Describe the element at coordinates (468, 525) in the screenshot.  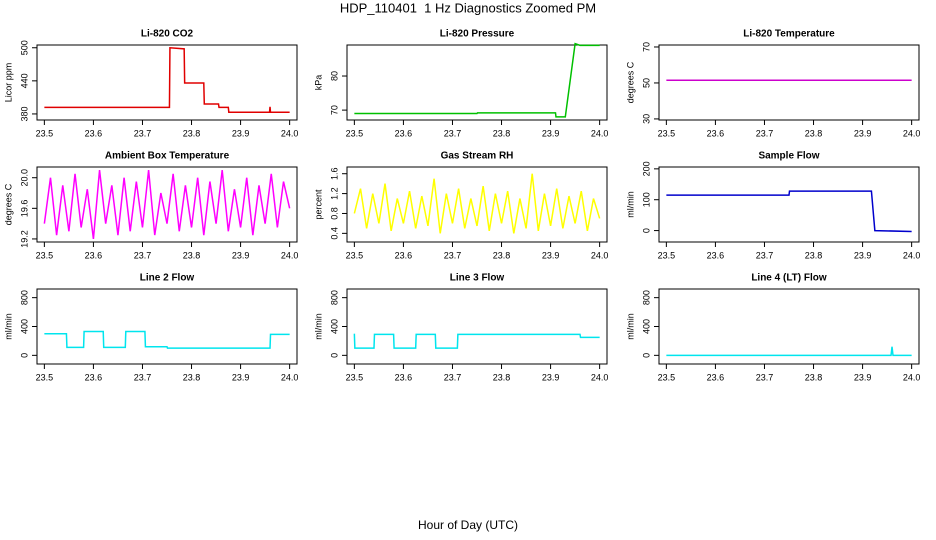
I see `x-axis-label: Hour of Day (UTC)` at that location.